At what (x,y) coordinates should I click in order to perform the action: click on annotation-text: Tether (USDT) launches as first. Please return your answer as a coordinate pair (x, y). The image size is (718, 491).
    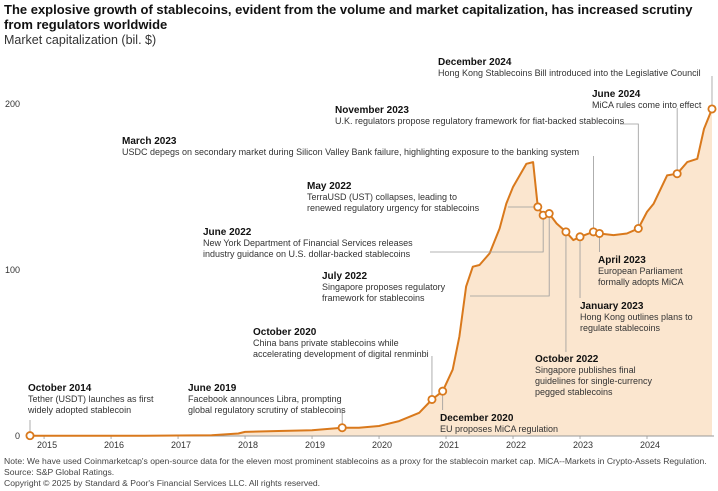
    Looking at the image, I should click on (91, 399).